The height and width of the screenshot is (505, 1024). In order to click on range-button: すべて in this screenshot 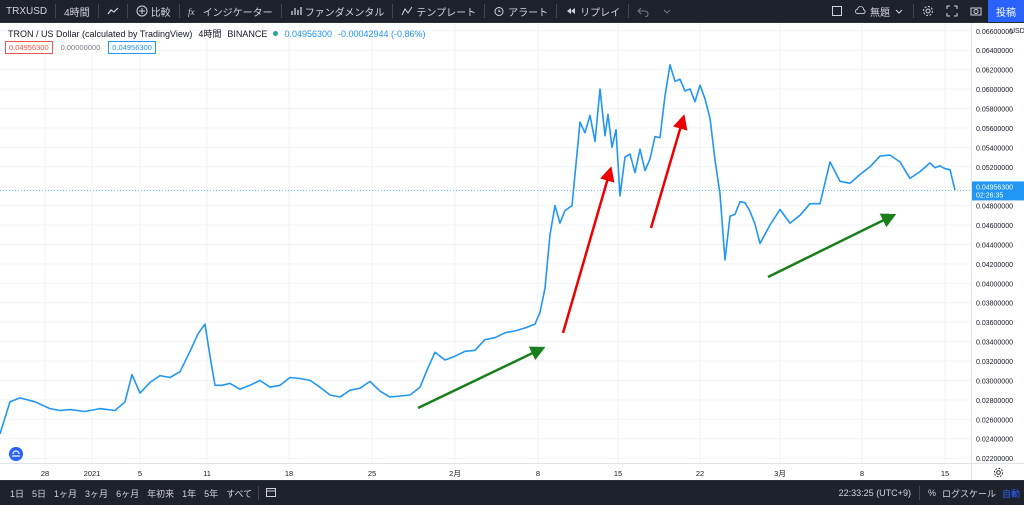, I will do `click(239, 493)`.